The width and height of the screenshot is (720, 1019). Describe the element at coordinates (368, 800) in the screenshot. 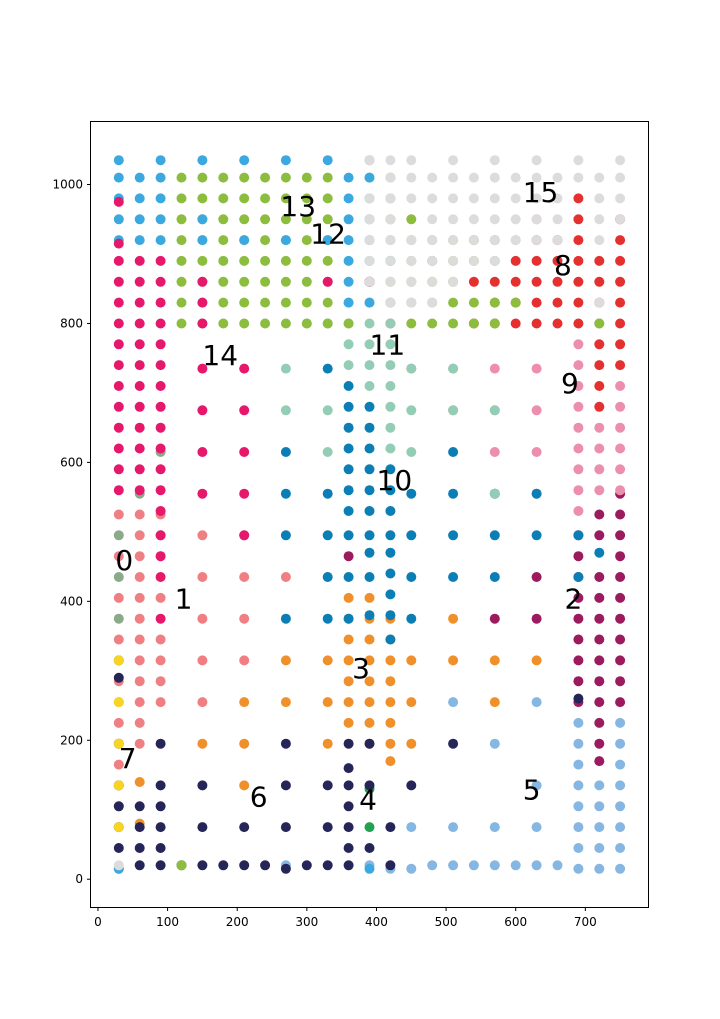

I see `cluster-label-4: 4` at that location.